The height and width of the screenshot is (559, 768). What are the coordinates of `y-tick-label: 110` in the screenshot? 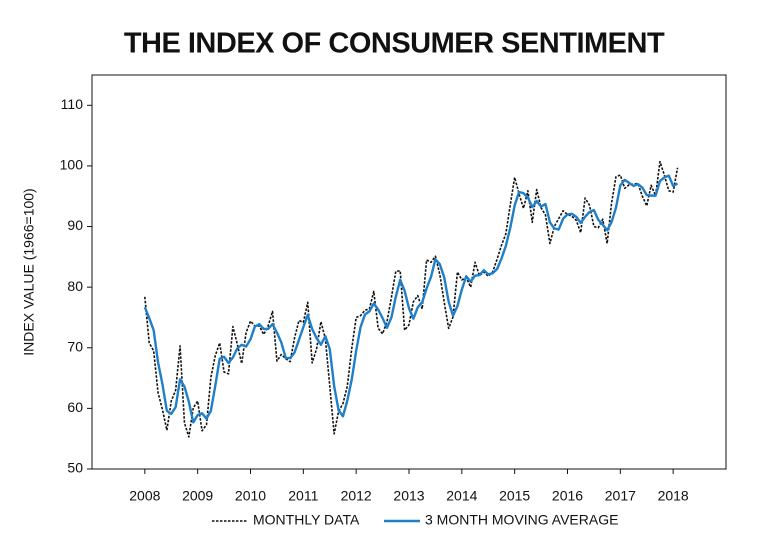 It's located at (72, 104).